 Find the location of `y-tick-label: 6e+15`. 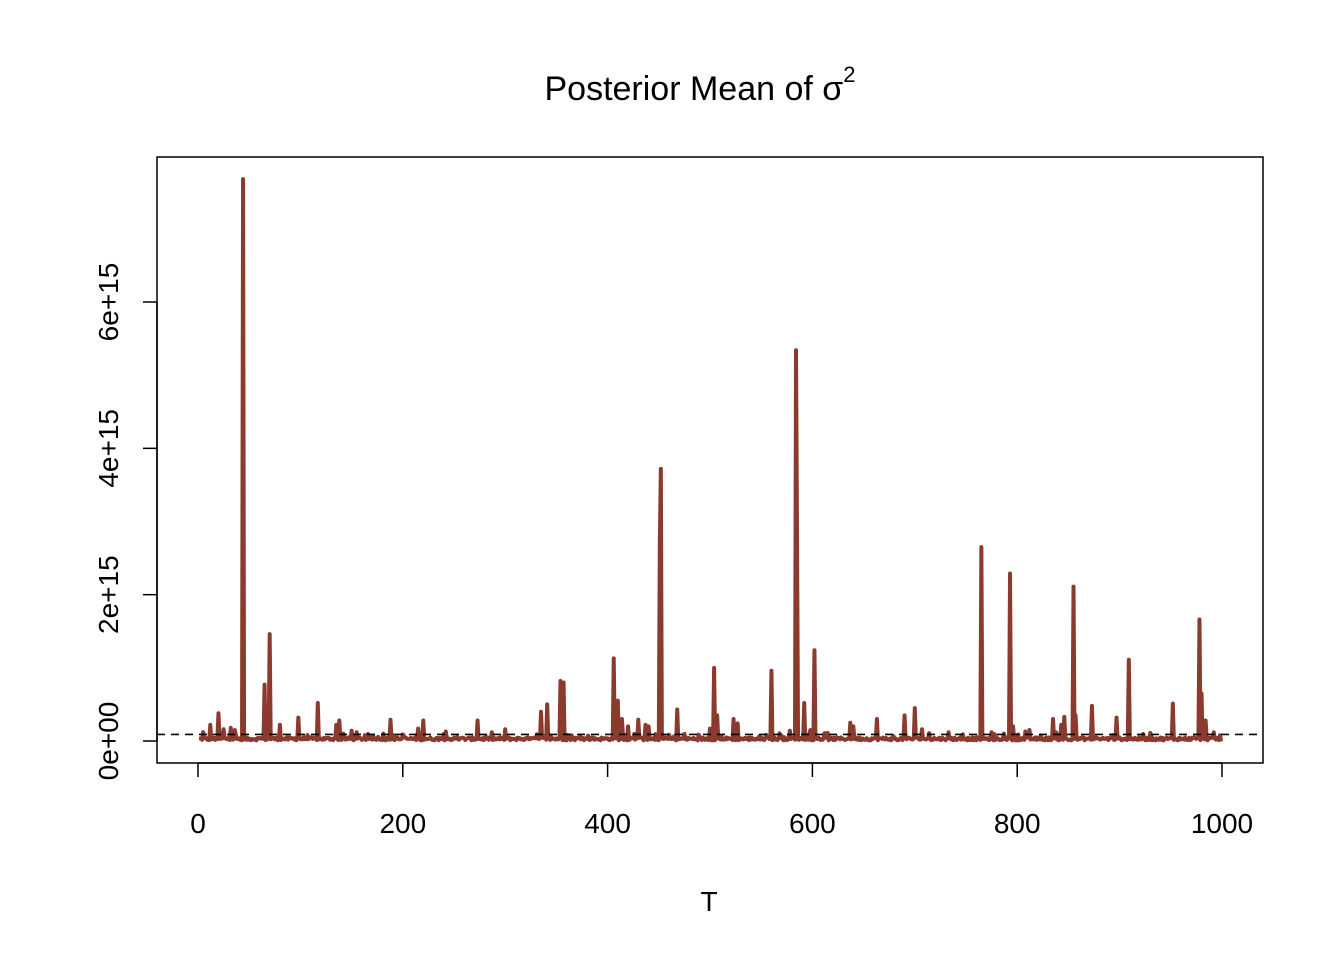

y-tick-label: 6e+15 is located at coordinates (108, 302).